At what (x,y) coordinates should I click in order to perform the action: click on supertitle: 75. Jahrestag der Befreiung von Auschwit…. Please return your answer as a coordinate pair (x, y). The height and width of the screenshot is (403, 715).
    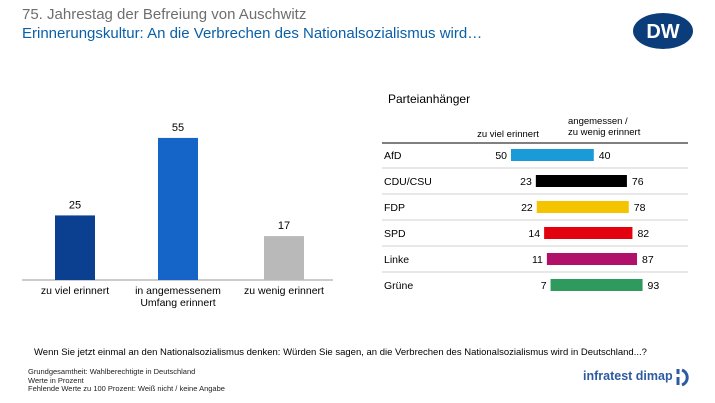
    Looking at the image, I should click on (164, 14).